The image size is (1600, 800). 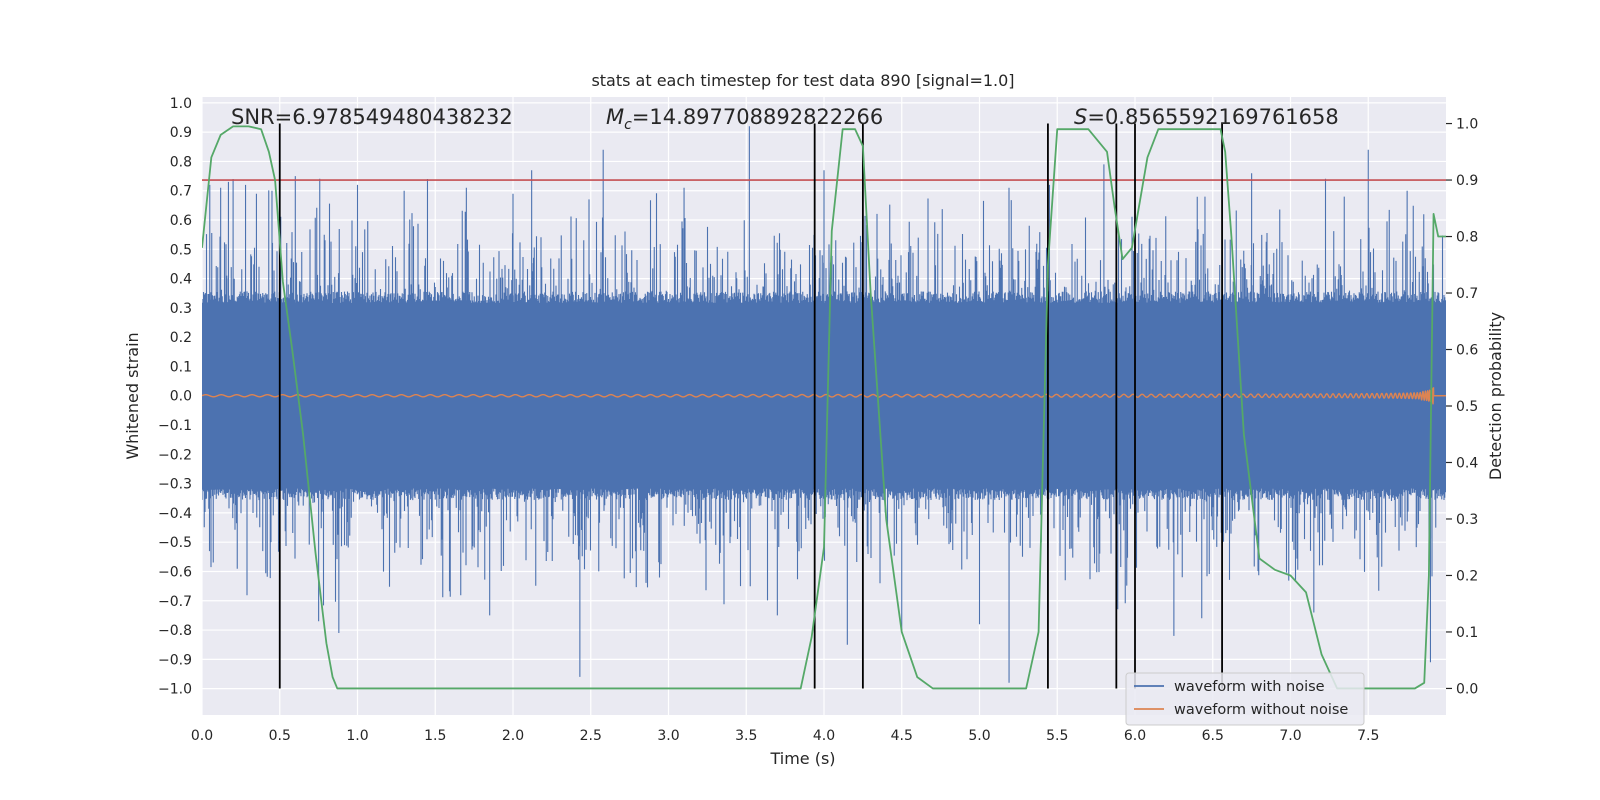 I want to click on legend-label-noisy: waveform with noise, so click(x=1249, y=687).